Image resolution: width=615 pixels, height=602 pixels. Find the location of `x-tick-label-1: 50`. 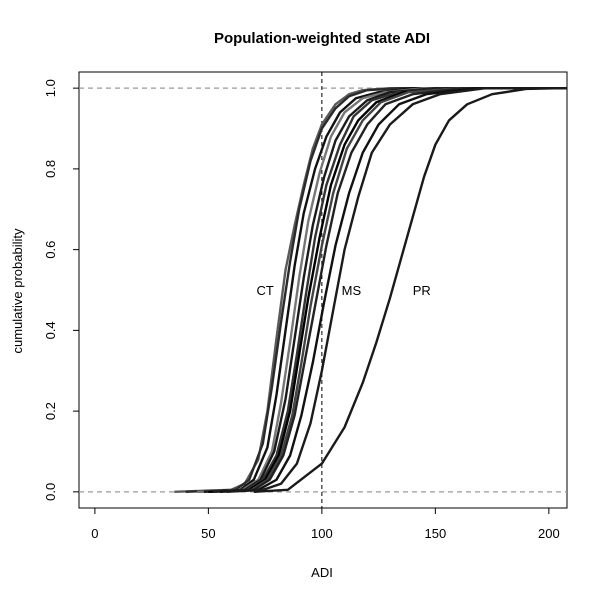

x-tick-label-1: 50 is located at coordinates (208, 533).